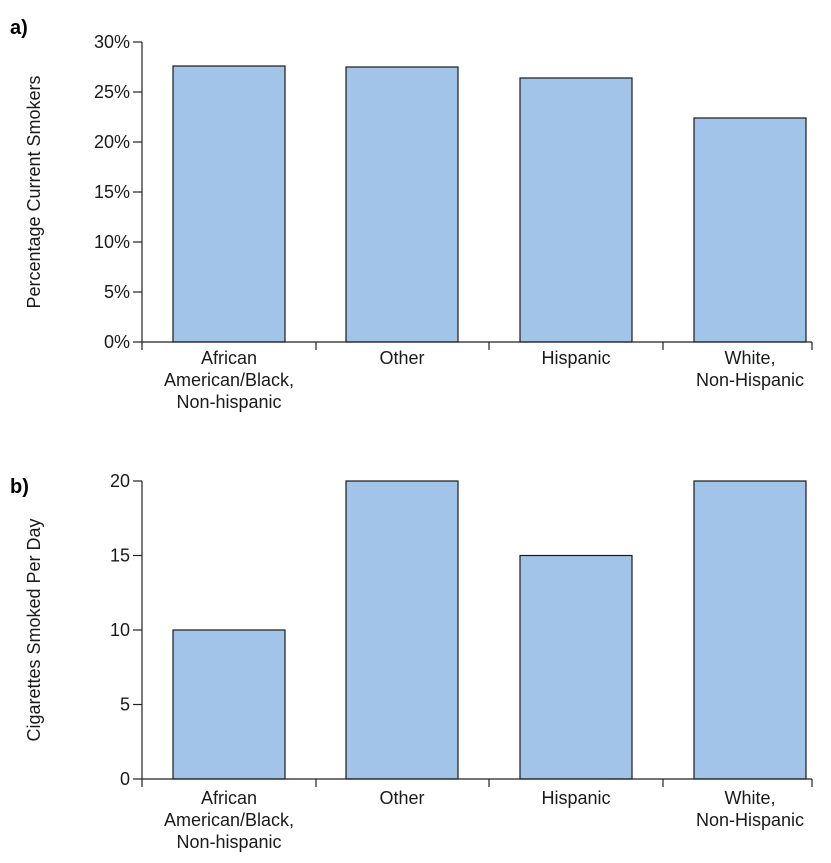  Describe the element at coordinates (34, 191) in the screenshot. I see `y-axis-title: Percentage Current Smokers` at that location.